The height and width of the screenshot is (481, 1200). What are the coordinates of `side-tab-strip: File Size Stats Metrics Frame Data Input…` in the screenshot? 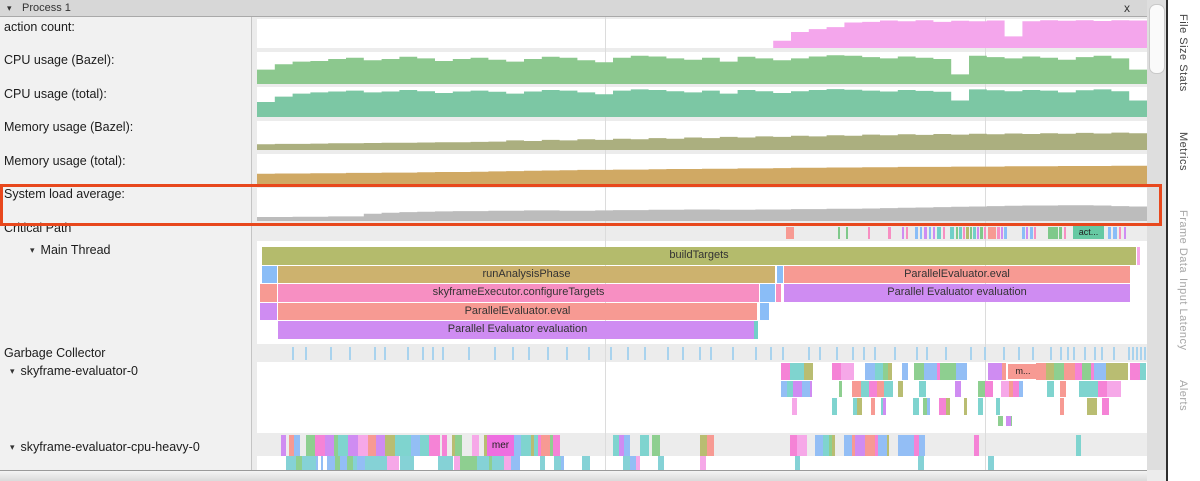 It's located at (1183, 240).